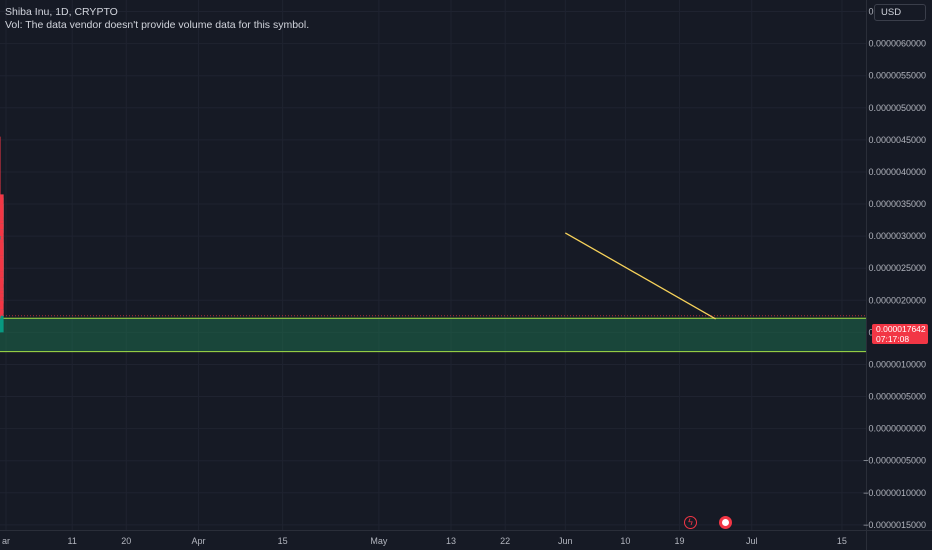 Image resolution: width=932 pixels, height=550 pixels. Describe the element at coordinates (894, 525) in the screenshot. I see `price-axis-tick: −0.0000015000` at that location.